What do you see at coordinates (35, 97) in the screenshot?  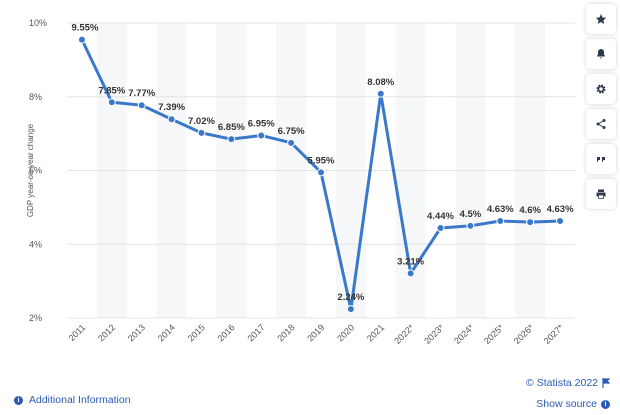 I see `y-tick-label: 8%` at bounding box center [35, 97].